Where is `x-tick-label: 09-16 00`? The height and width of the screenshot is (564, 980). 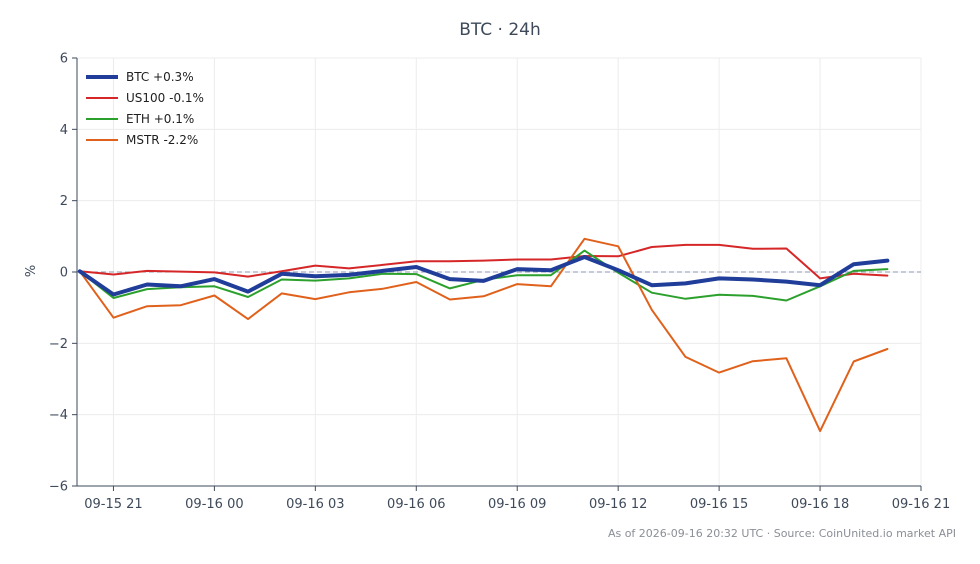 x-tick-label: 09-16 00 is located at coordinates (214, 504).